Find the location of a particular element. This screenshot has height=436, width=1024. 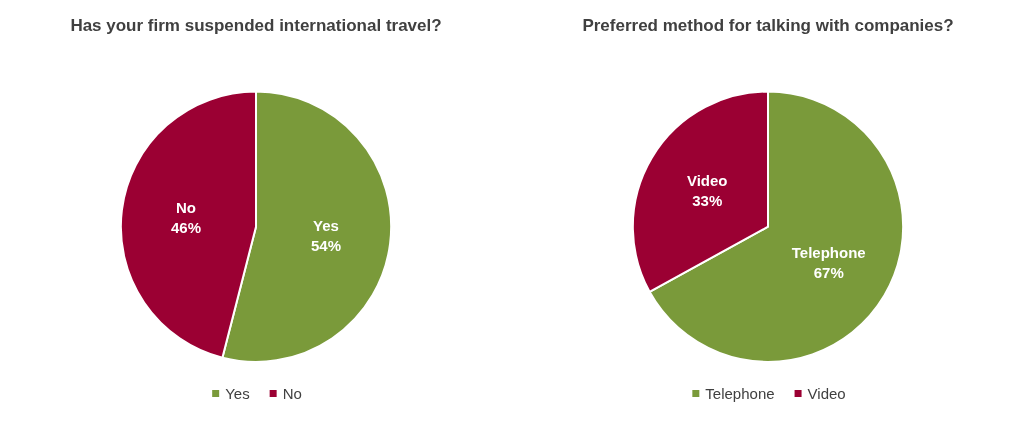

data-label: 46% is located at coordinates (185, 228).